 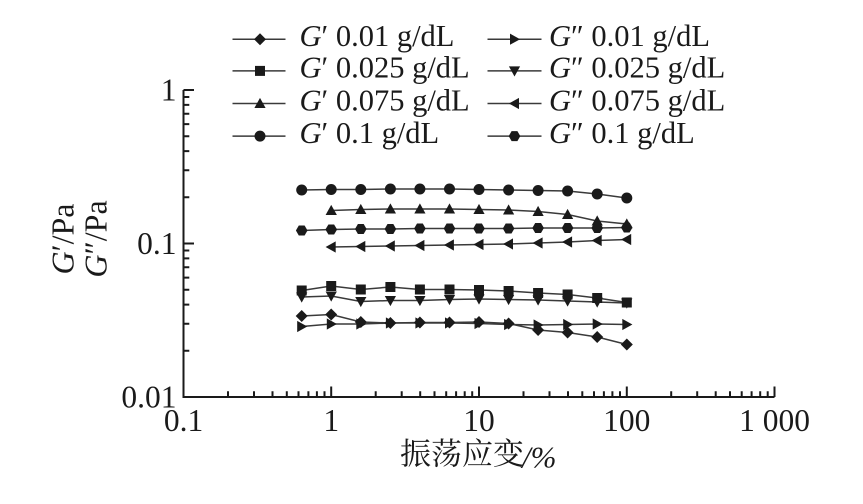 I want to click on svg-text: G″ 0.025 g/dL, so click(x=637, y=68).